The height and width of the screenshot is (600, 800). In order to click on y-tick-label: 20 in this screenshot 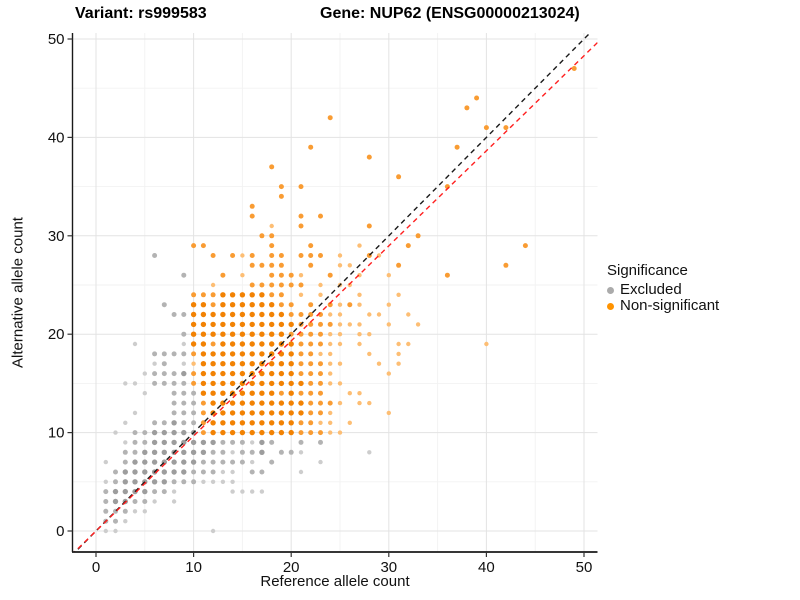, I will do `click(56, 334)`.